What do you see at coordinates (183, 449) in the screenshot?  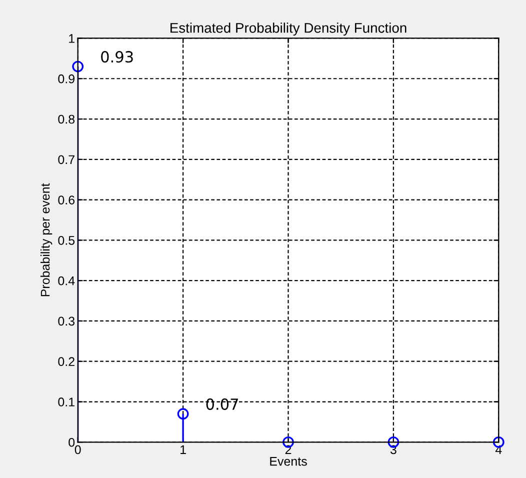 I see `x-tick-label: 1` at bounding box center [183, 449].